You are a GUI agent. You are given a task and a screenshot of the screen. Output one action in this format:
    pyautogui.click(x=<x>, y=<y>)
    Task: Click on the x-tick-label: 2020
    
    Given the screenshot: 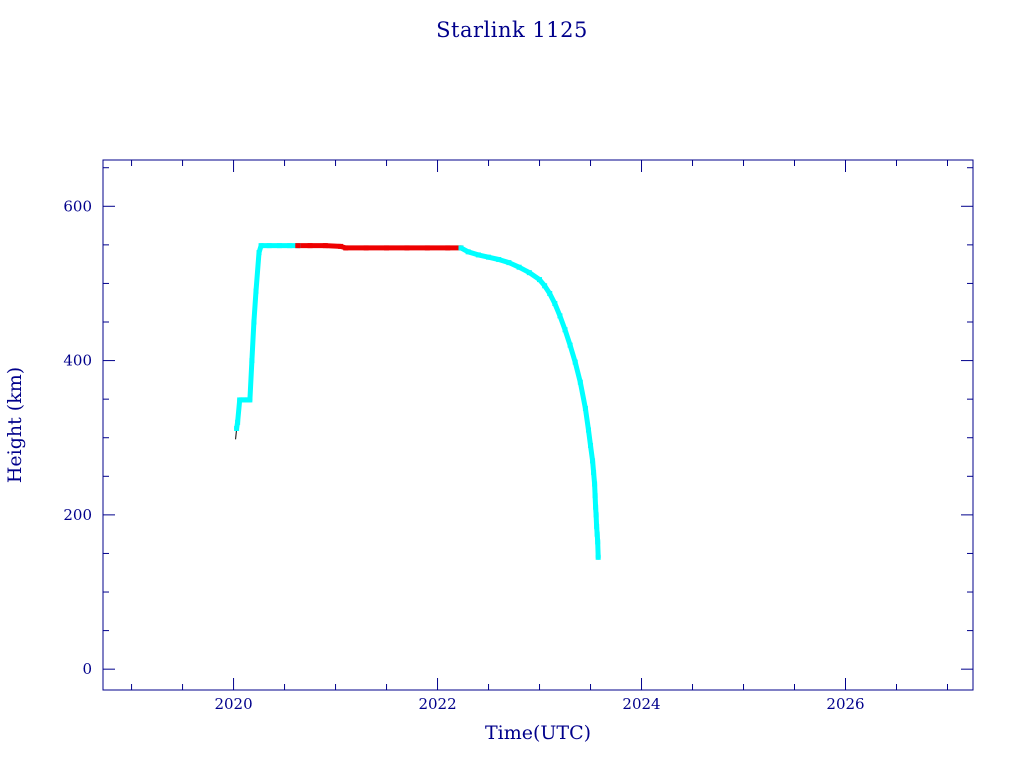 What is the action you would take?
    pyautogui.click(x=233, y=704)
    